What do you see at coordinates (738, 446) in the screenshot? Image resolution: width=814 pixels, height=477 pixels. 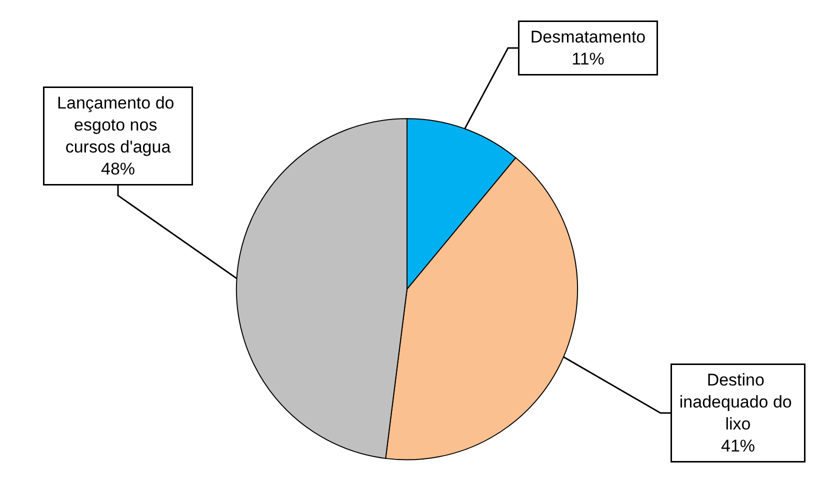 I see `data-label: 41%` at bounding box center [738, 446].